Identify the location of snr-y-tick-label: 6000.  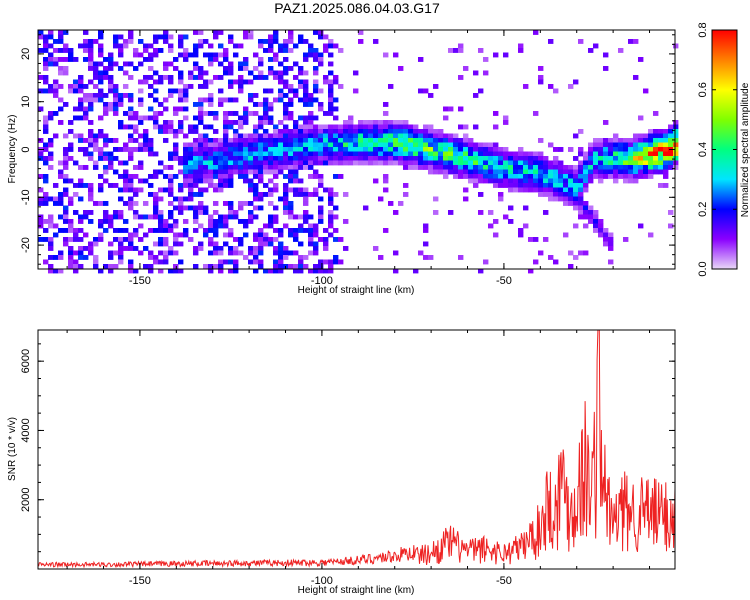
(26, 361).